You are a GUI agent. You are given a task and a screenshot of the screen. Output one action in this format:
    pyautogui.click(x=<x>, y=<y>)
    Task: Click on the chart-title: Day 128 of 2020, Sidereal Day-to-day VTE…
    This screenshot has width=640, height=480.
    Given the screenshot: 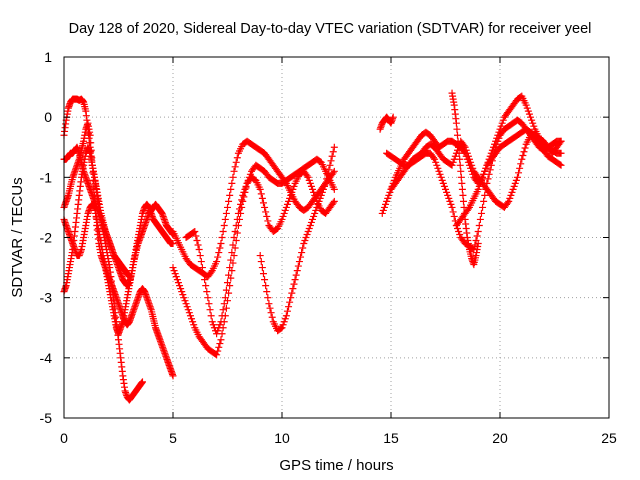 What is the action you would take?
    pyautogui.click(x=330, y=29)
    